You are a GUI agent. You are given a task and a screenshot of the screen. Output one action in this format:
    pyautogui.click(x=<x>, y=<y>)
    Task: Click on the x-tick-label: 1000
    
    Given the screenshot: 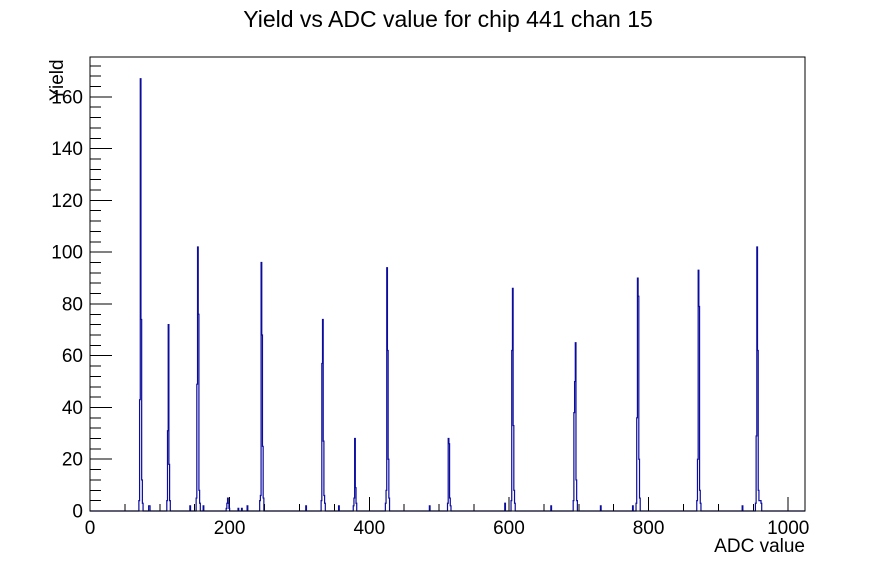 What is the action you would take?
    pyautogui.click(x=788, y=528)
    